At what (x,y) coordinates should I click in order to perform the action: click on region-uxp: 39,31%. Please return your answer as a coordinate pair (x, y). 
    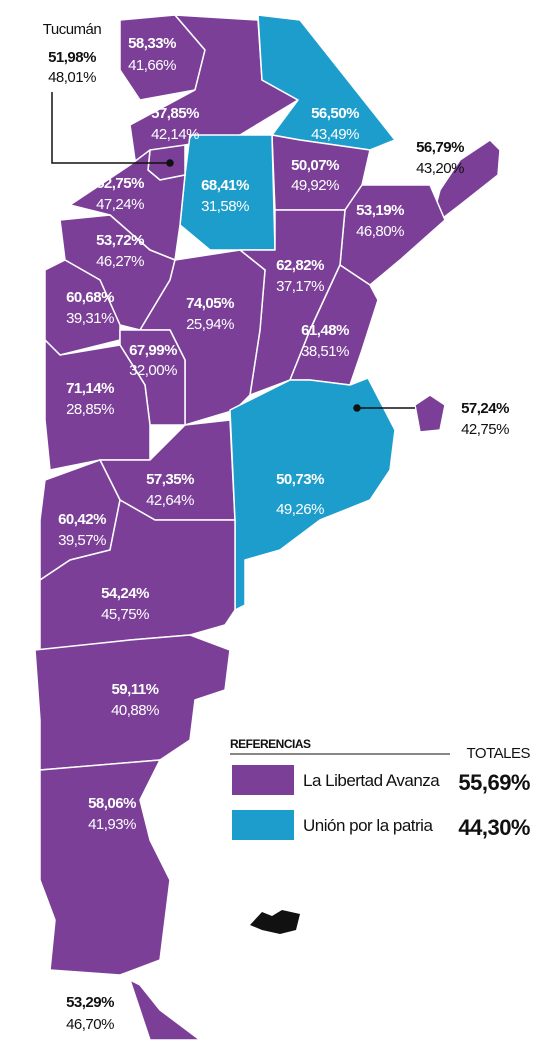
    Looking at the image, I should click on (90, 318).